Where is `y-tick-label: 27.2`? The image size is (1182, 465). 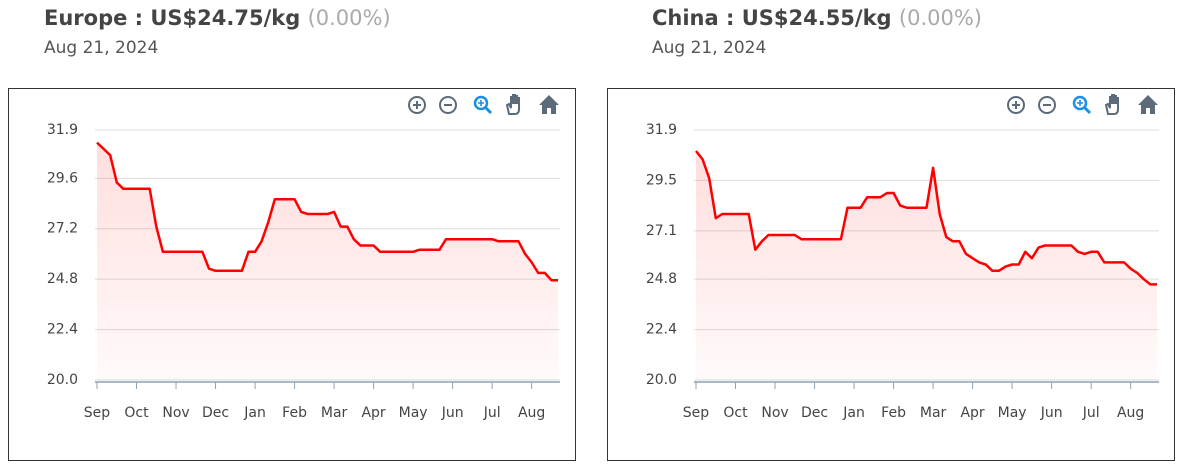 y-tick-label: 27.2 is located at coordinates (62, 229).